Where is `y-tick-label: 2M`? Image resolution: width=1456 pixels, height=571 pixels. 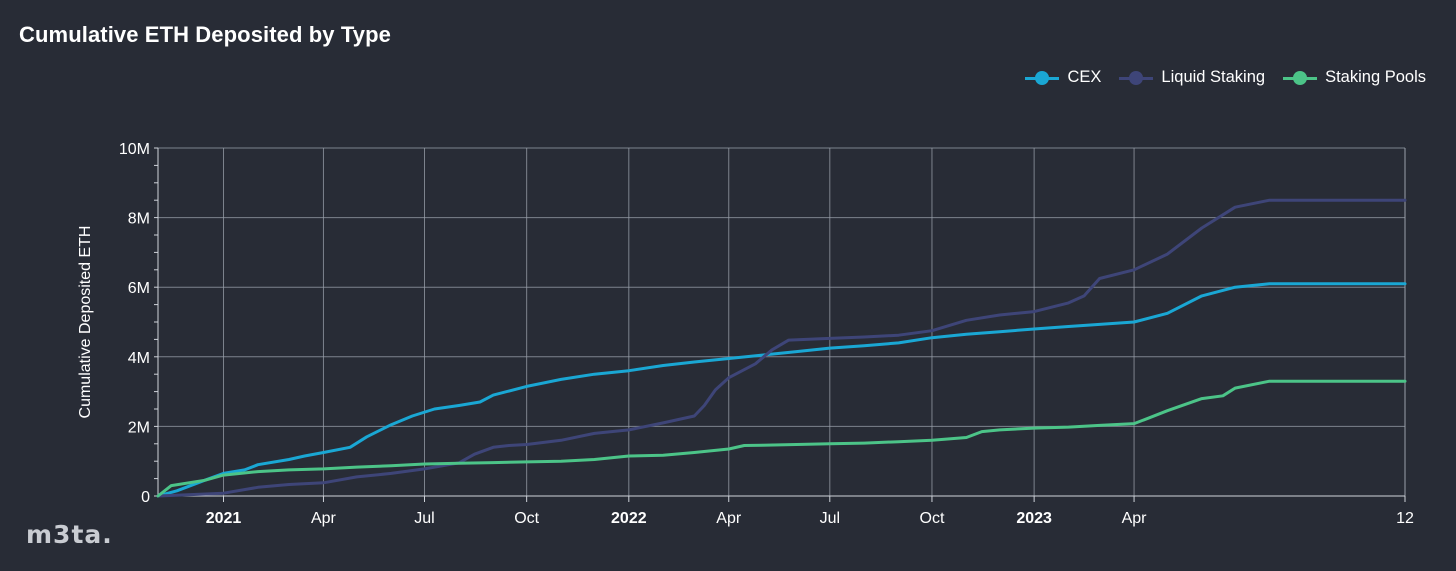
y-tick-label: 2M is located at coordinates (139, 427).